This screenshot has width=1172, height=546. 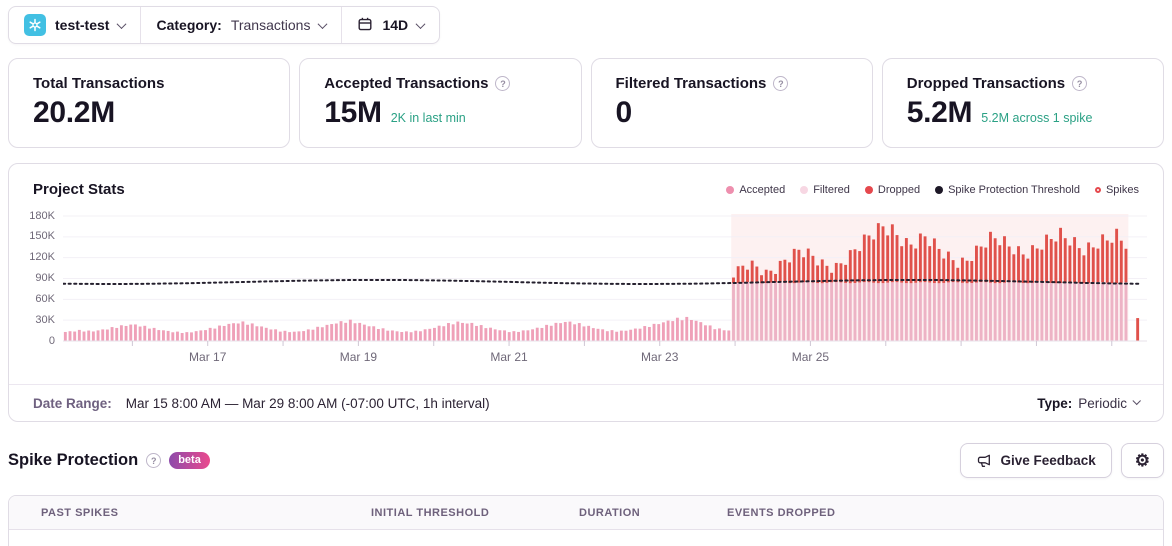 I want to click on project-platform-icon, so click(x=35, y=25).